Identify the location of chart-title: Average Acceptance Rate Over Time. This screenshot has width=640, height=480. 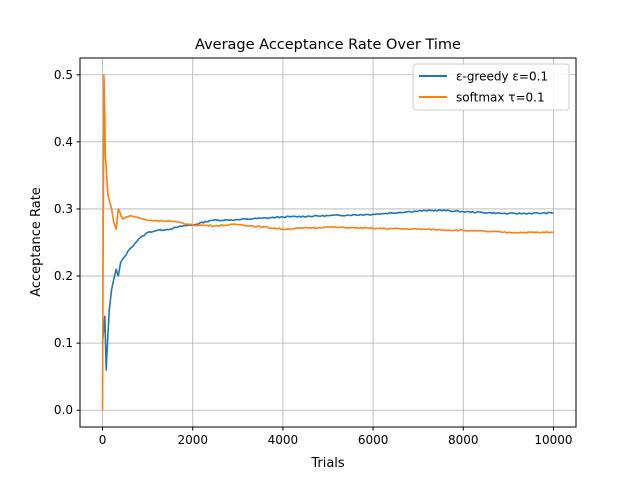
(328, 45).